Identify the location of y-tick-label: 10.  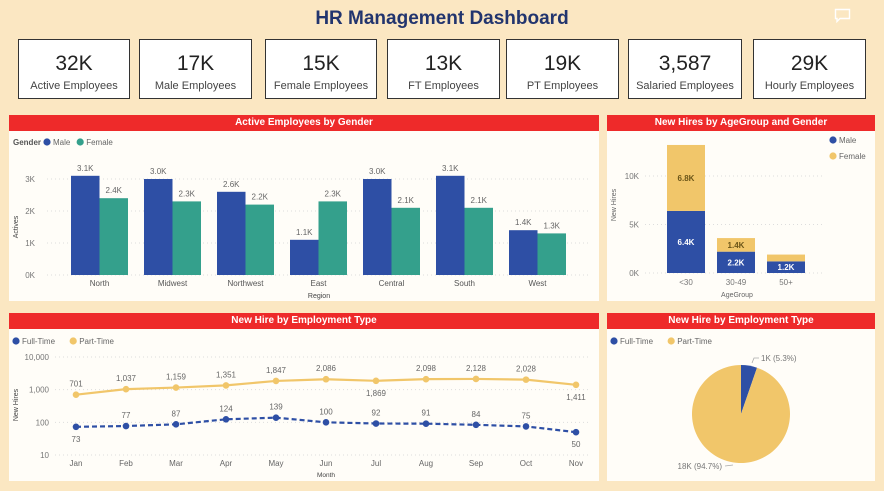
(44, 455).